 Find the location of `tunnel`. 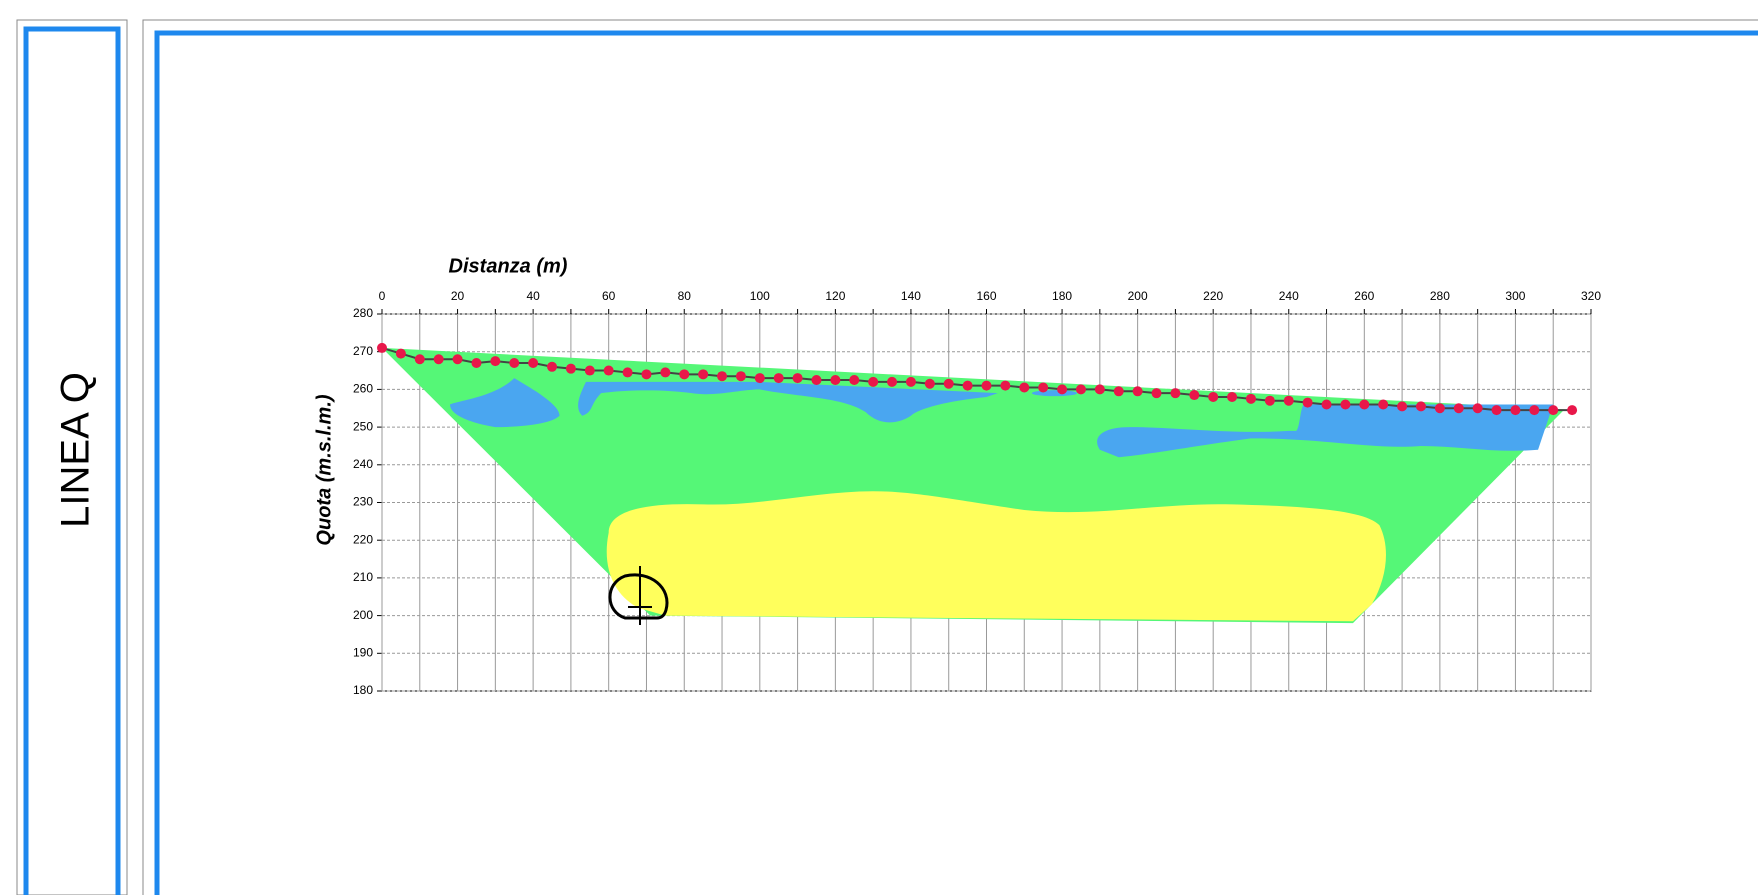

tunnel is located at coordinates (638, 595).